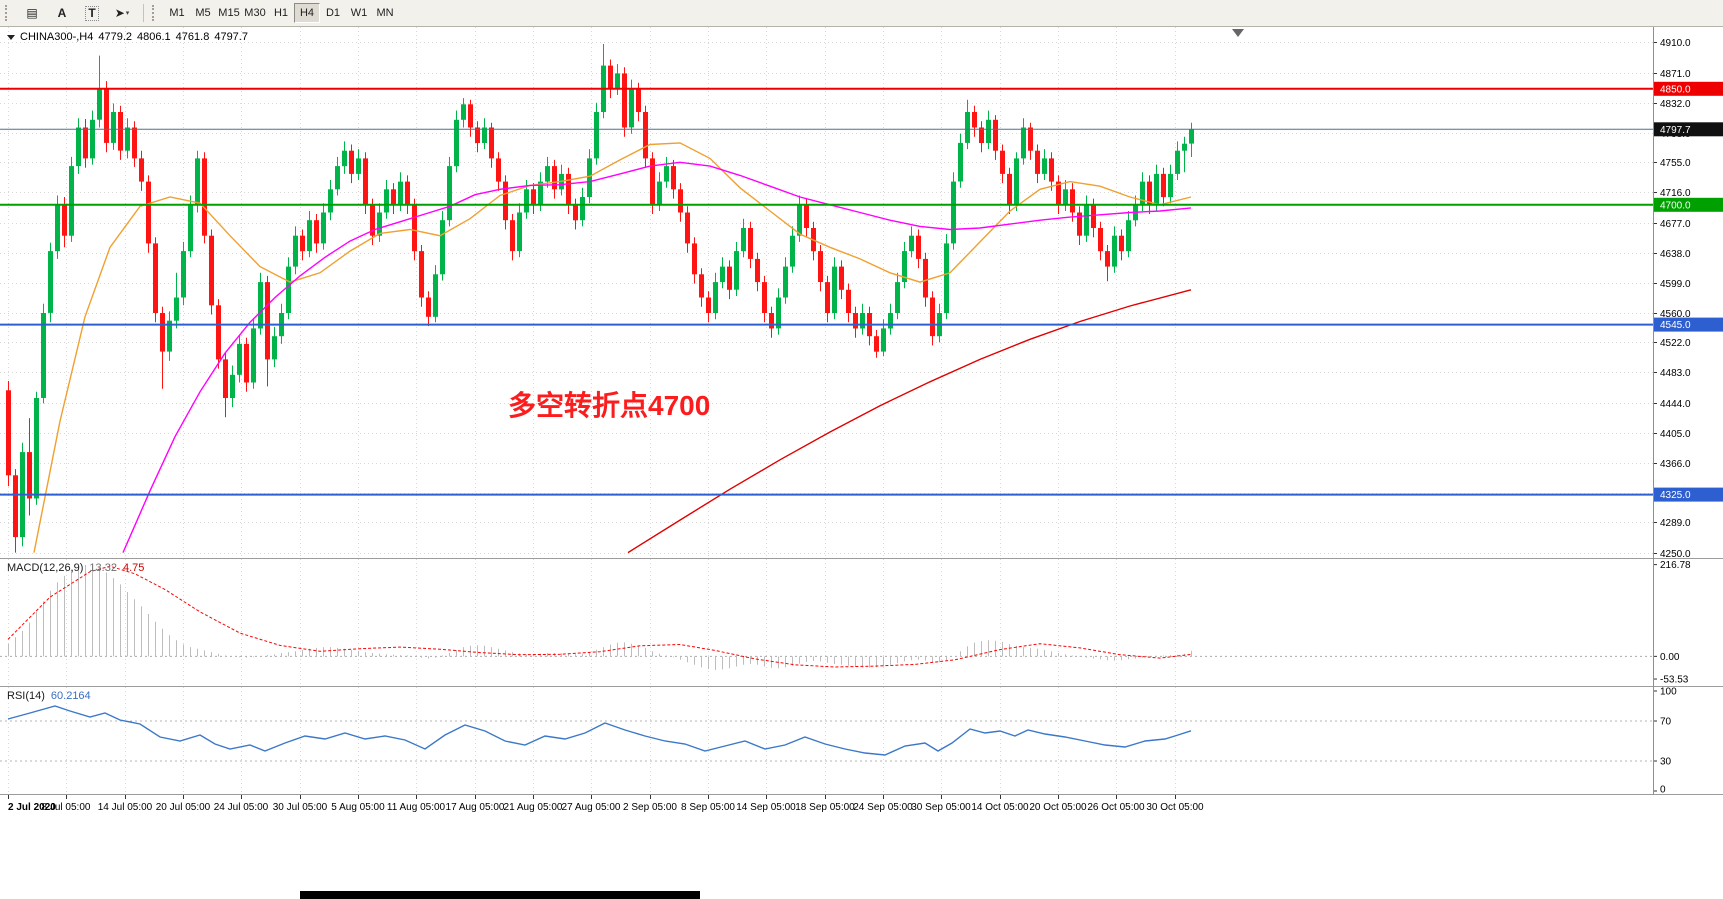  What do you see at coordinates (1675, 314) in the screenshot?
I see `svg-text: 4560.0` at bounding box center [1675, 314].